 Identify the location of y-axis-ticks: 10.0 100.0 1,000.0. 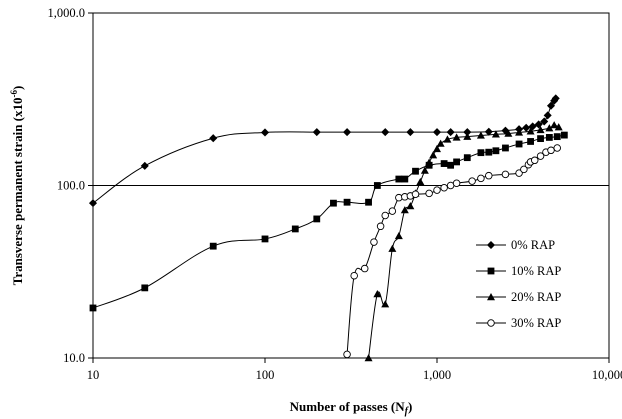
(70, 185).